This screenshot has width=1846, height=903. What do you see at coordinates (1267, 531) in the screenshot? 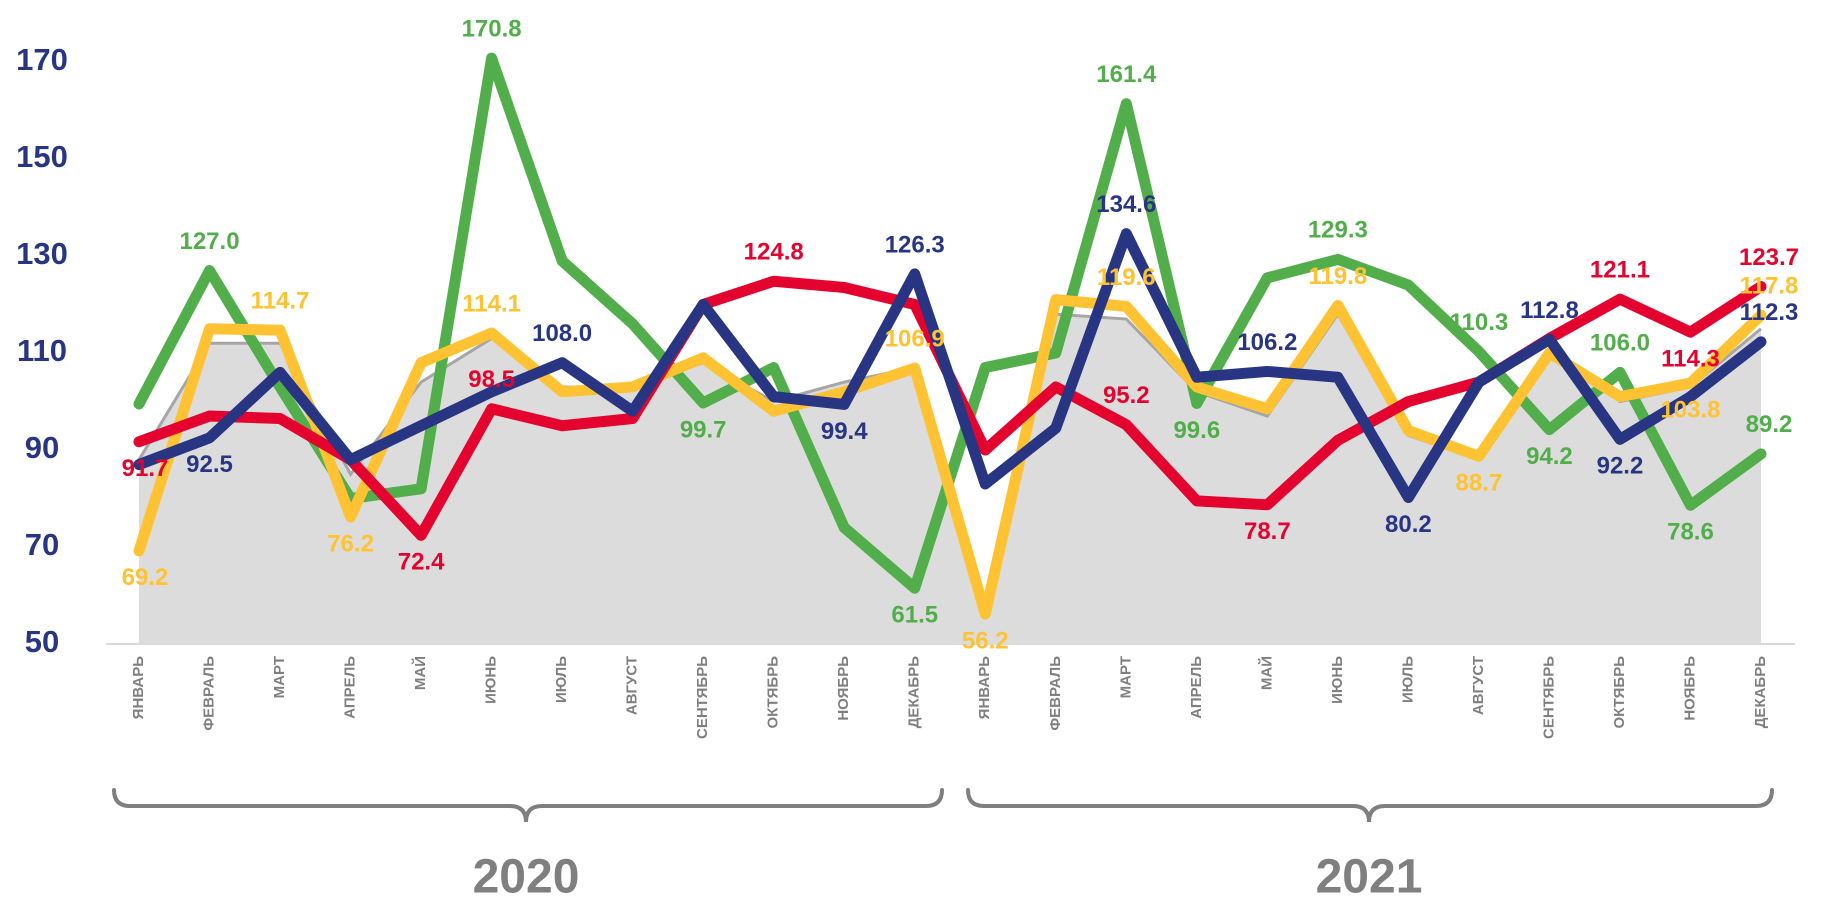
I see `data-label: 78.7` at bounding box center [1267, 531].